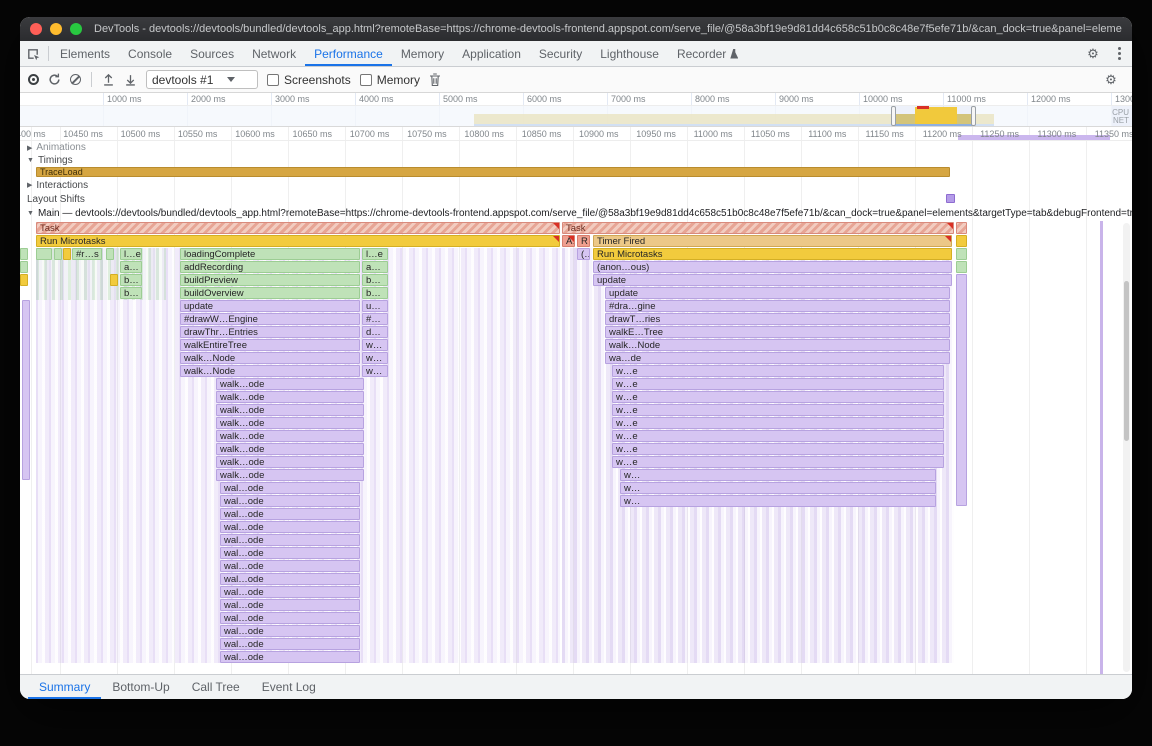  Describe the element at coordinates (141, 687) in the screenshot. I see `bottom-tab-bottom-up: Bottom-Up` at that location.